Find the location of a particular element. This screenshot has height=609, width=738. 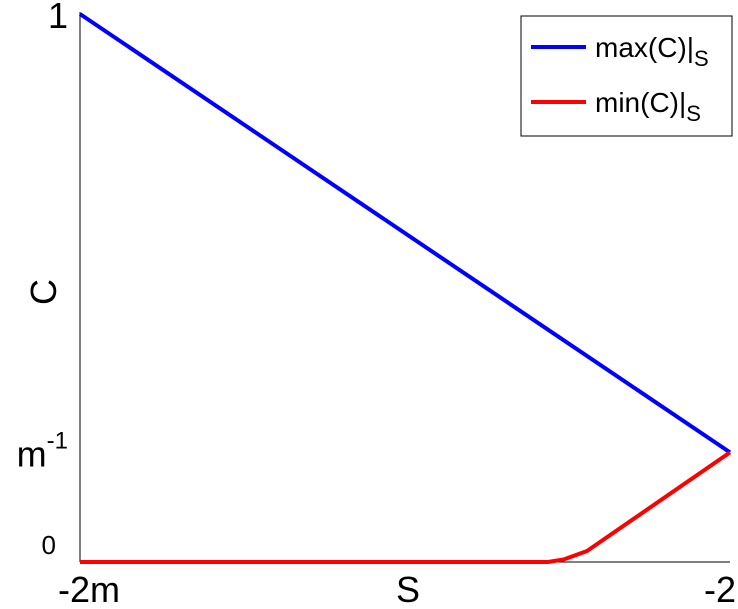

x-tick-labels: -2m -2 is located at coordinates (397, 589).